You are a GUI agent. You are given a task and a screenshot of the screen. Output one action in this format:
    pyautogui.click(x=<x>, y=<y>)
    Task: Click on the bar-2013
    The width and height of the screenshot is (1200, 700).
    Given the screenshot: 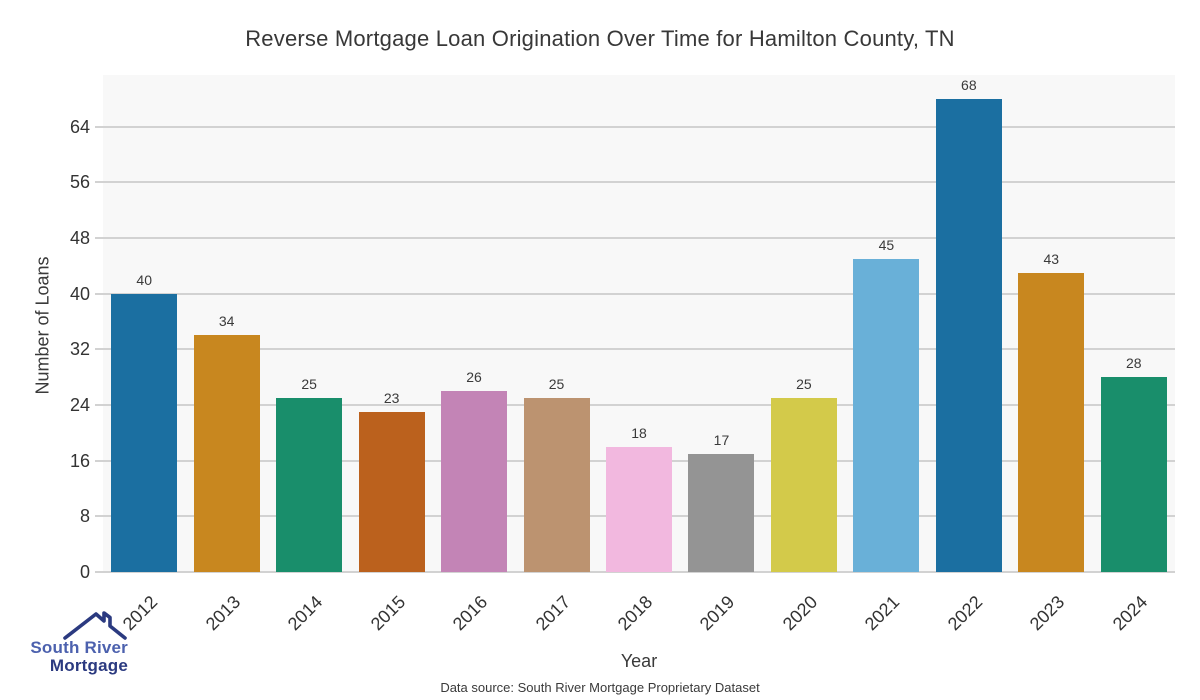 What is the action you would take?
    pyautogui.click(x=226, y=453)
    